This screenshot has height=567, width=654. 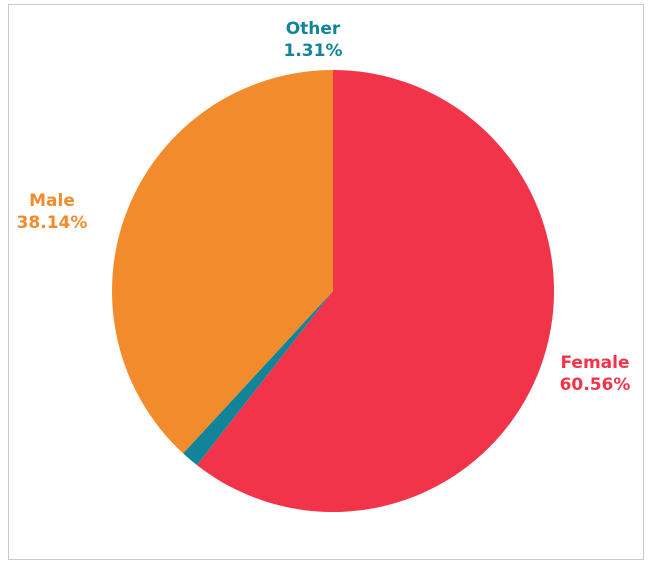 I want to click on slice-label-male-name: Male, so click(x=52, y=201).